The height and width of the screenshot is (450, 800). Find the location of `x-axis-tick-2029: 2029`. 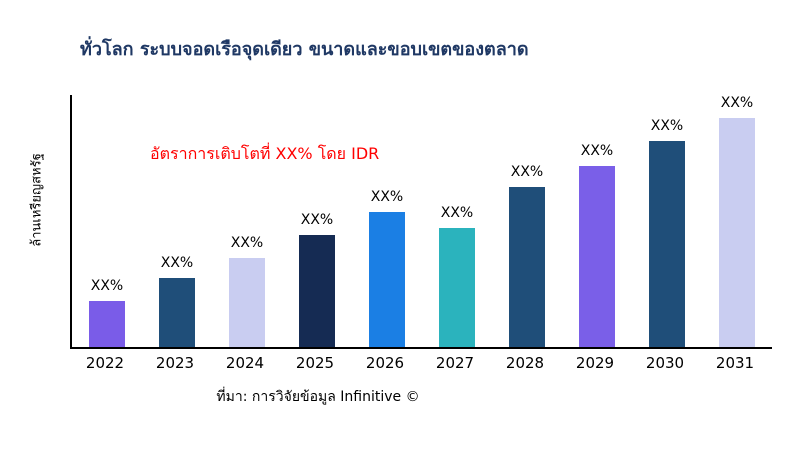

x-axis-tick-2029: 2029 is located at coordinates (595, 363).